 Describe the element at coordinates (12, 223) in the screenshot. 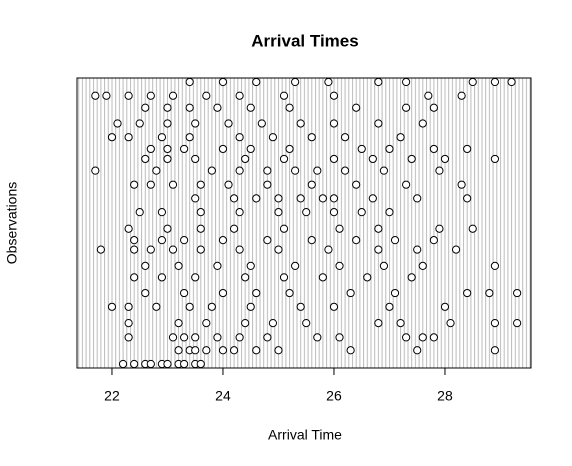

I see `y-axis-label: Observations` at that location.